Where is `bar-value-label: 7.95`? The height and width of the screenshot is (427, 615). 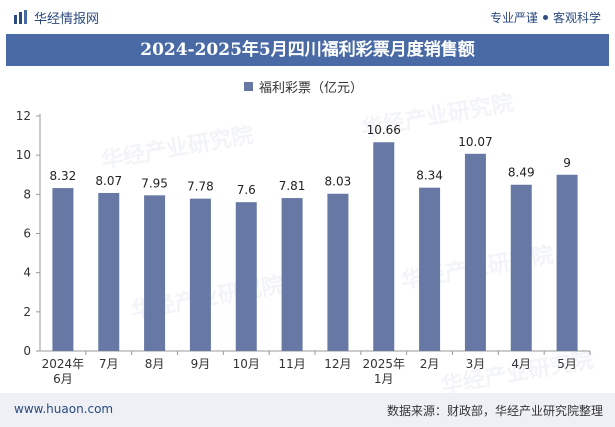 bar-value-label: 7.95 is located at coordinates (154, 183).